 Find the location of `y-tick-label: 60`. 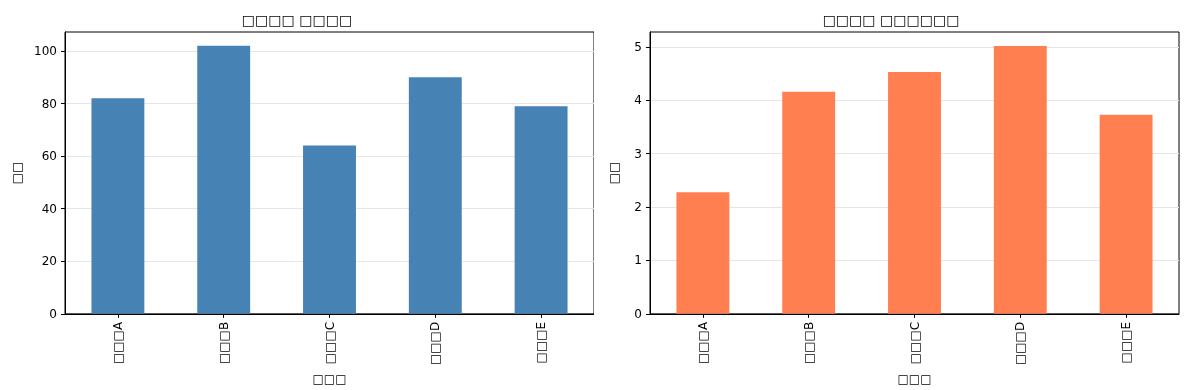

y-tick-label: 60 is located at coordinates (49, 156).